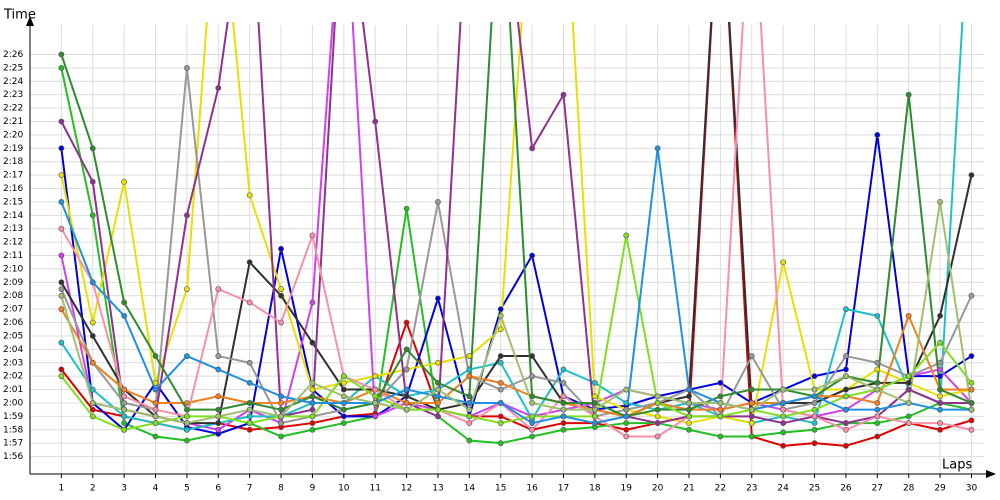 The height and width of the screenshot is (500, 1000). What do you see at coordinates (13, 189) in the screenshot?
I see `y-tick-label: 2:16` at bounding box center [13, 189].